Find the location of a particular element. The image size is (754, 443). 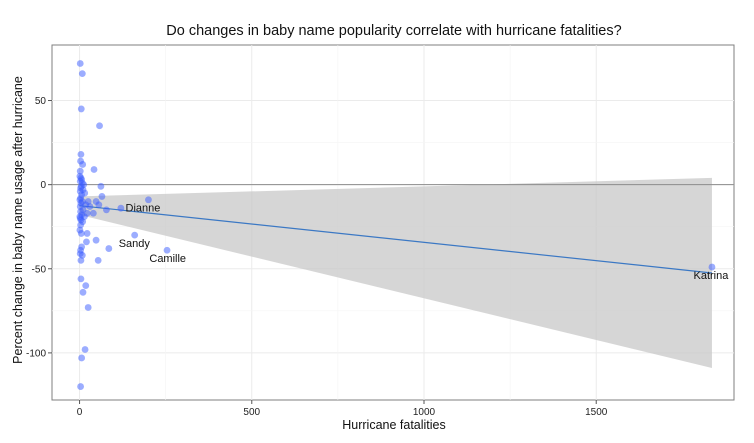

y-axis-ticks: 50 0 -50 -100 is located at coordinates (39, 227).